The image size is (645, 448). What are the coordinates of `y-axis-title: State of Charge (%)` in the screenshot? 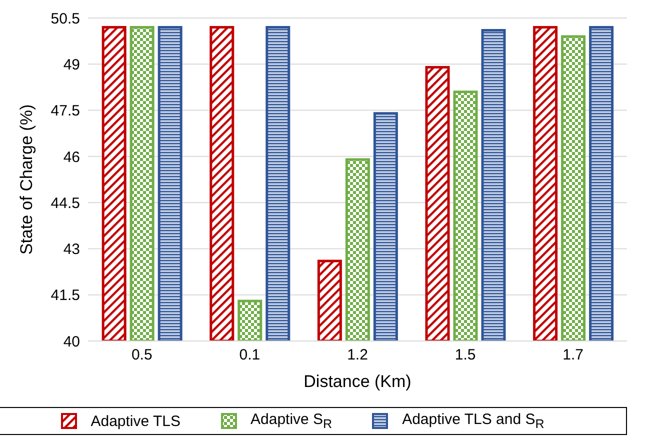 It's located at (26, 179).